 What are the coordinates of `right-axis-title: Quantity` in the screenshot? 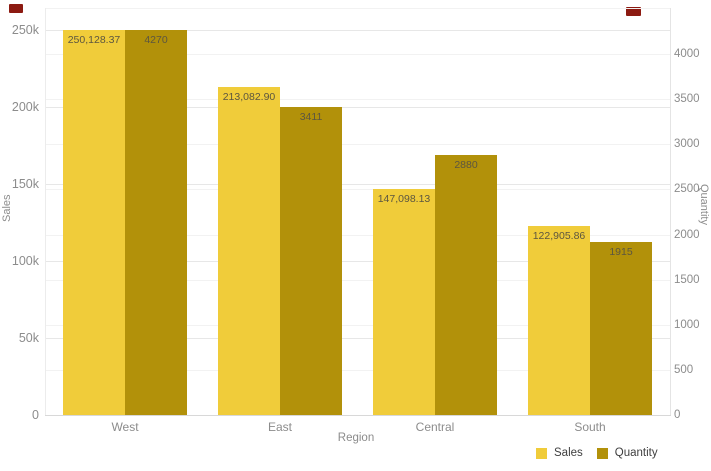 It's located at (704, 204).